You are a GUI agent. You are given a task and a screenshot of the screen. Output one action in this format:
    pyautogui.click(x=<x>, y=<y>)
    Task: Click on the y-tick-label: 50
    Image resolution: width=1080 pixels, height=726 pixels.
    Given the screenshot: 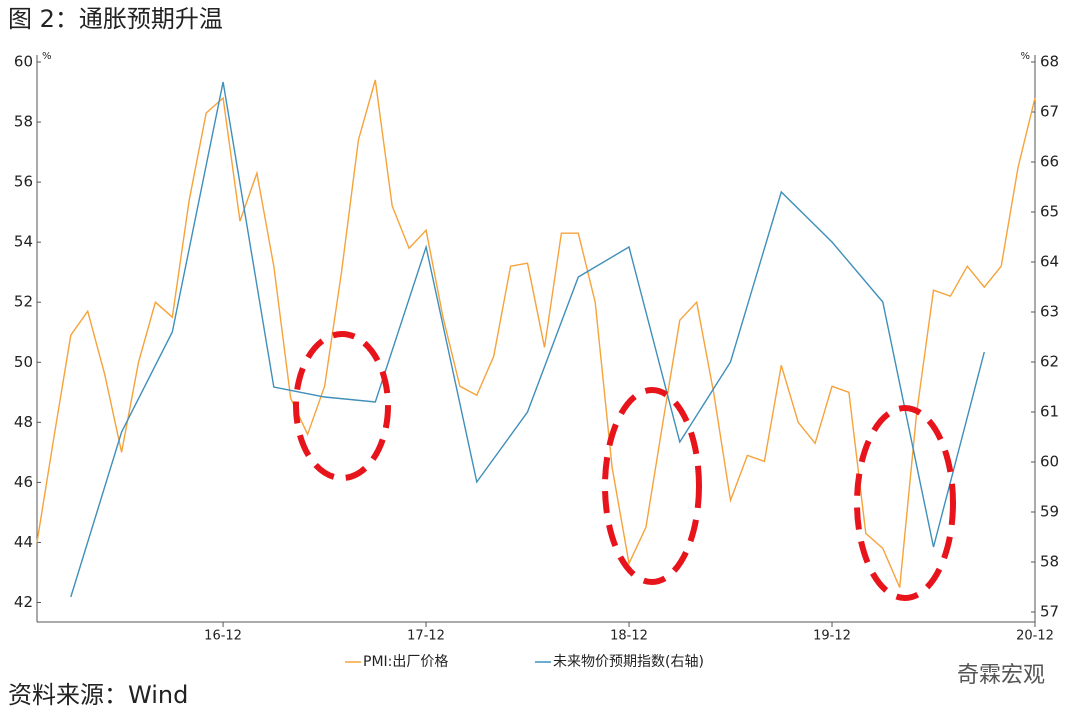 What is the action you would take?
    pyautogui.click(x=23, y=362)
    